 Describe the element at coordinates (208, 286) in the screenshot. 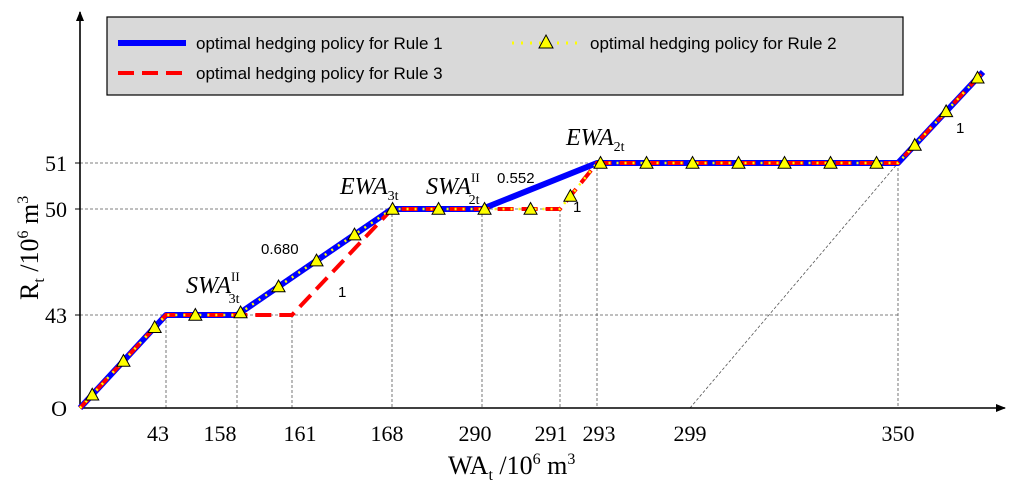

I see `annotation-swa3t-main: SWA` at that location.